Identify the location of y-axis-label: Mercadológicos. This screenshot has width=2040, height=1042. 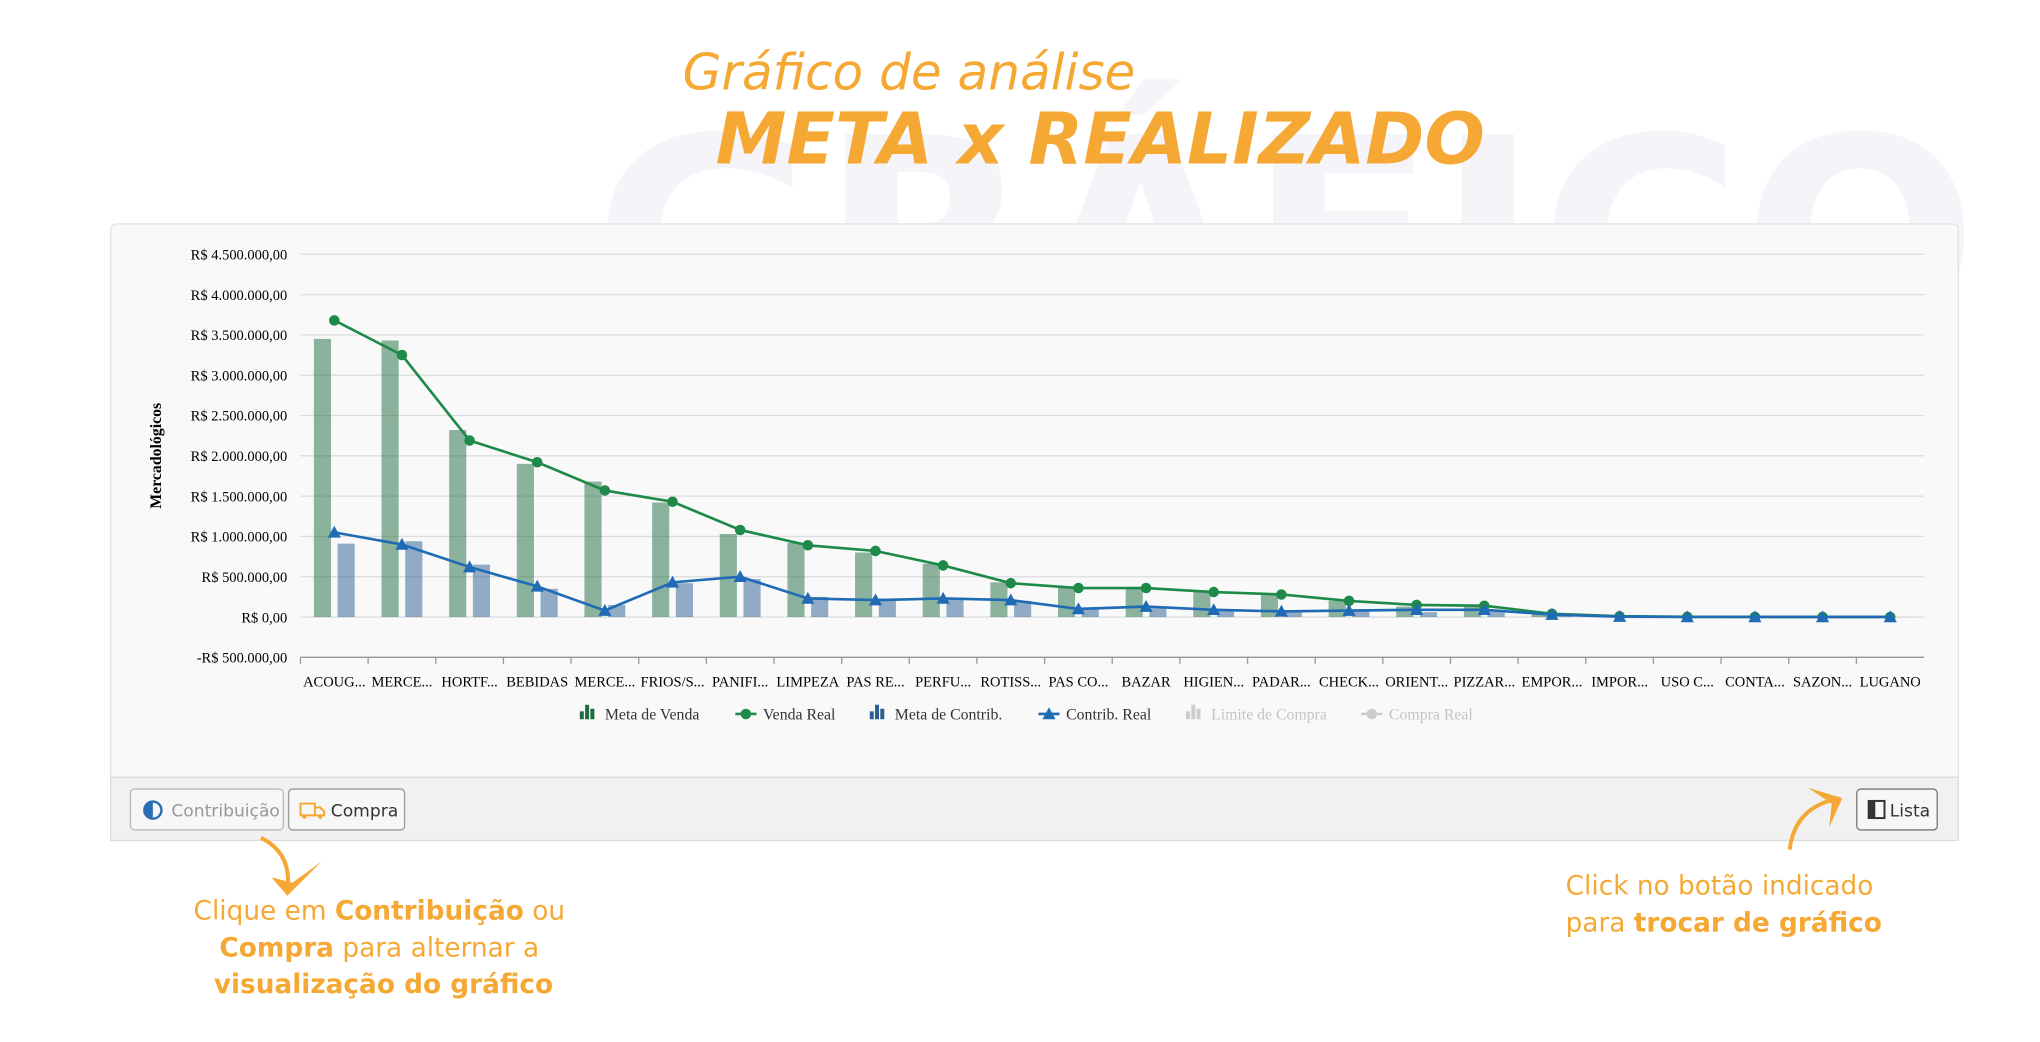
(156, 456).